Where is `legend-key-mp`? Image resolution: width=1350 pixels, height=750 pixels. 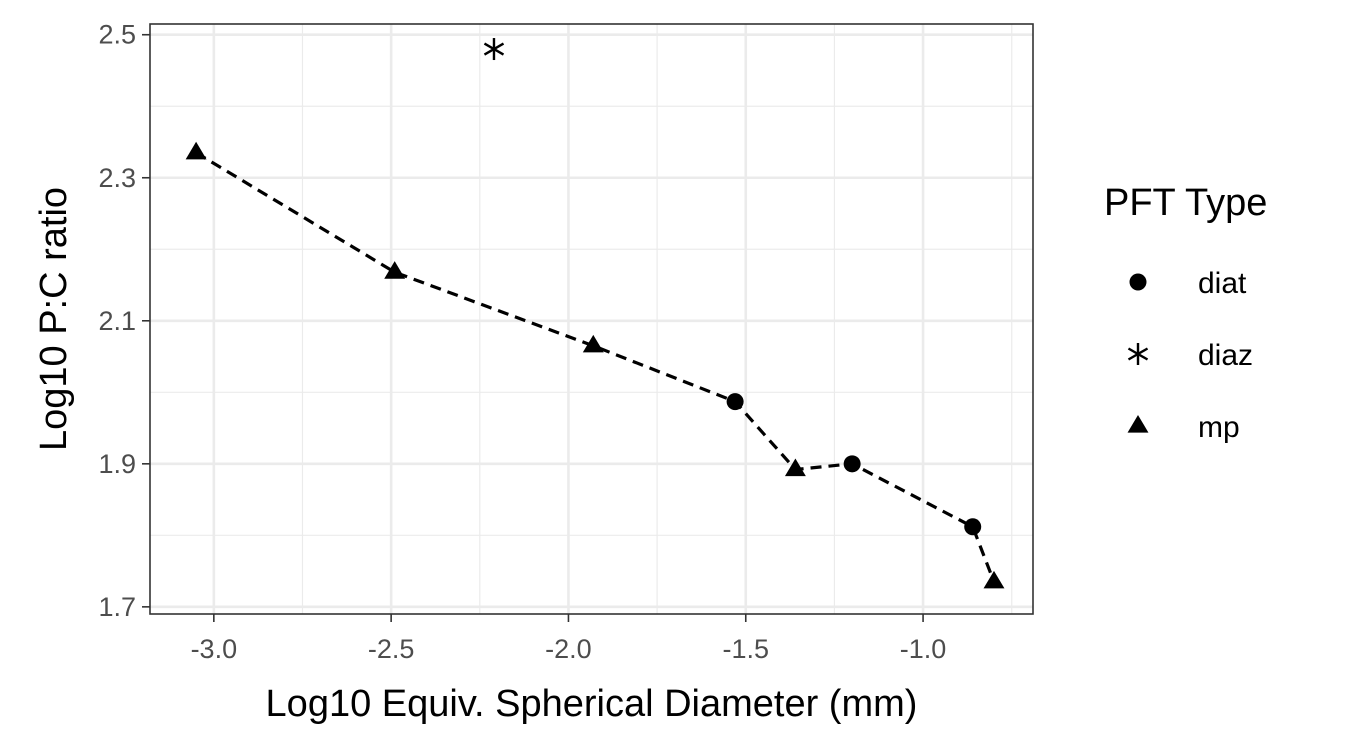
legend-key-mp is located at coordinates (1138, 424).